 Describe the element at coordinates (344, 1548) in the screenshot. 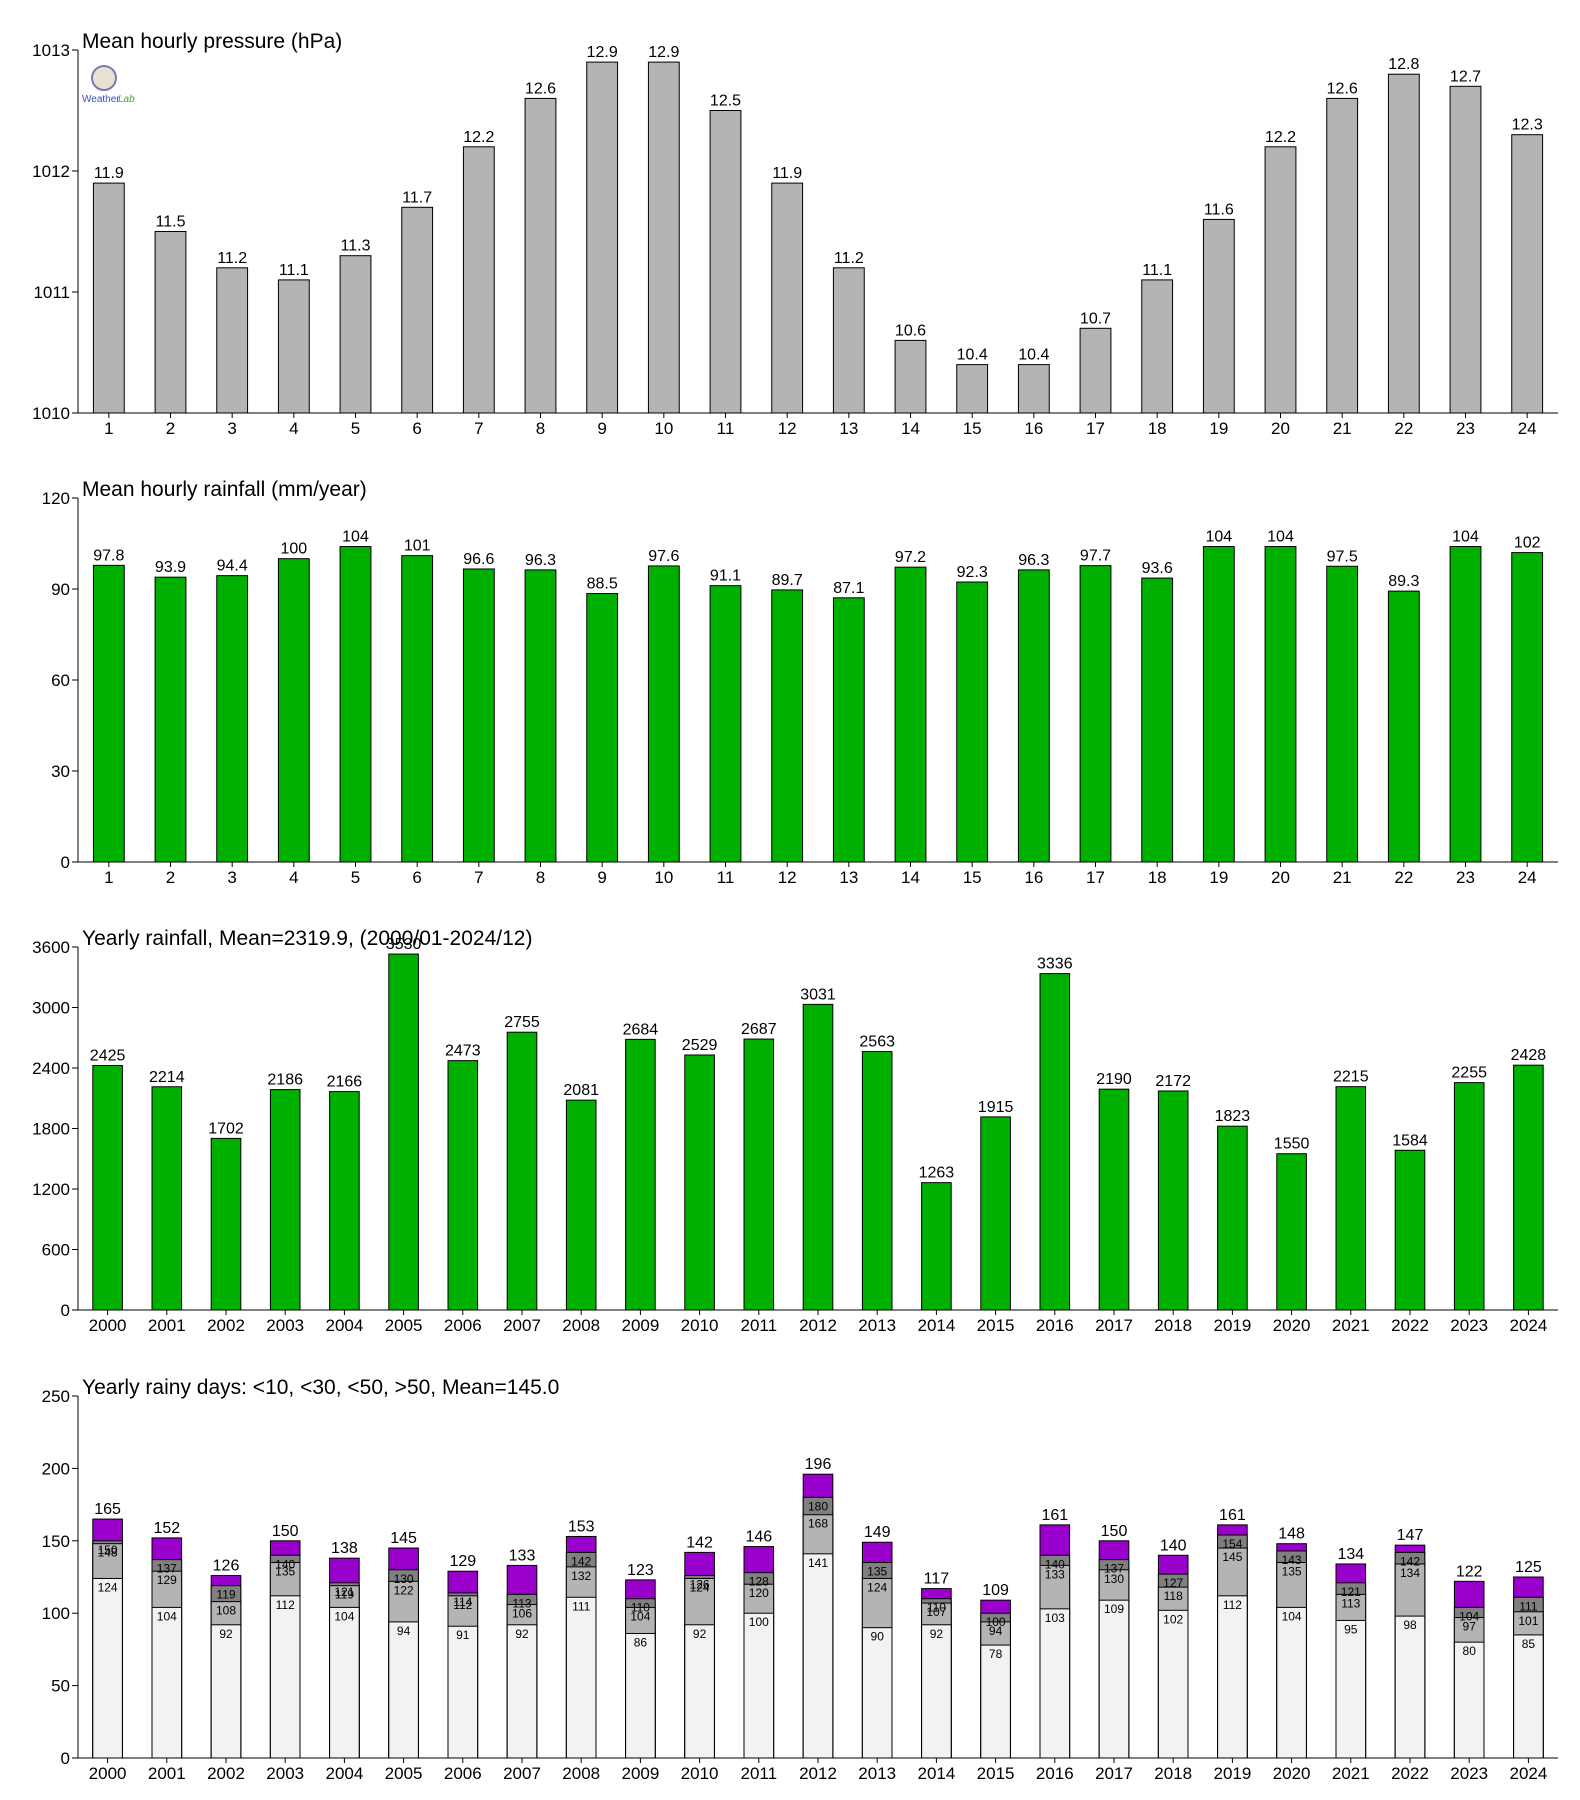

I see `value-label: 138` at that location.